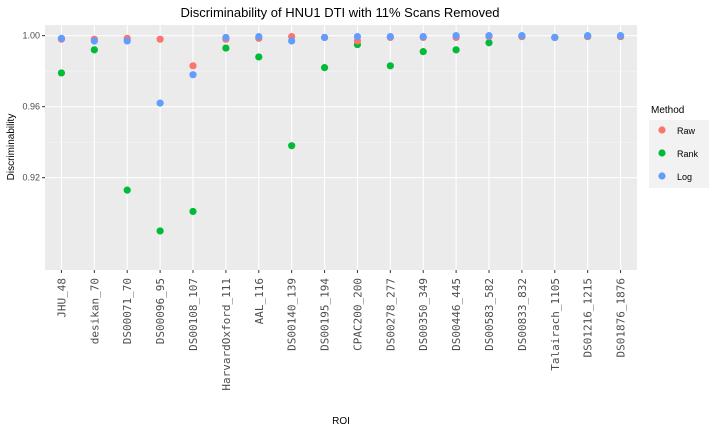  I want to click on x-tick-label: DS00833_832, so click(522, 314).